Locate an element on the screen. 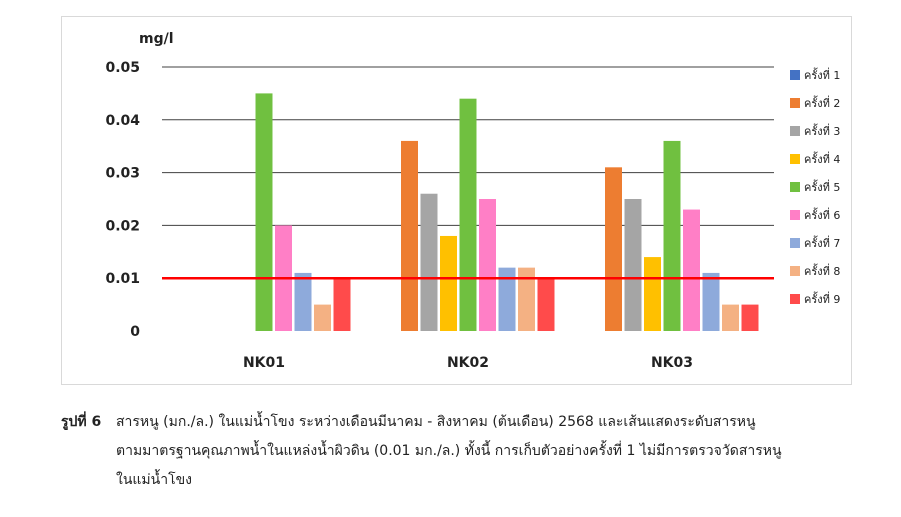 Image resolution: width=901 pixels, height=517 pixels. y-tick-label: 0.04 is located at coordinates (122, 121).